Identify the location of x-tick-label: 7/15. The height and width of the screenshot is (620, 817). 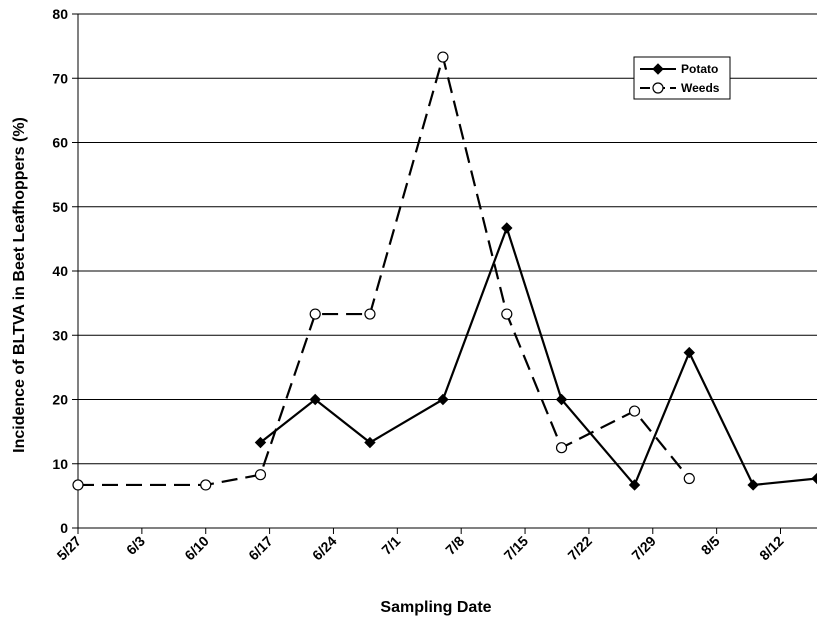
(516, 548).